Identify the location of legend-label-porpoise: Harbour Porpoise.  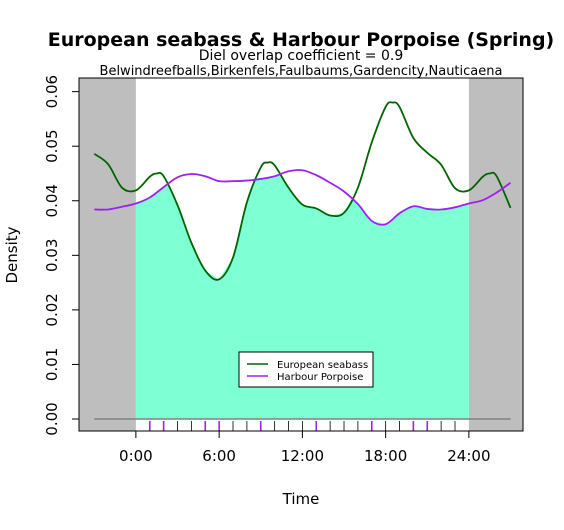
(320, 377).